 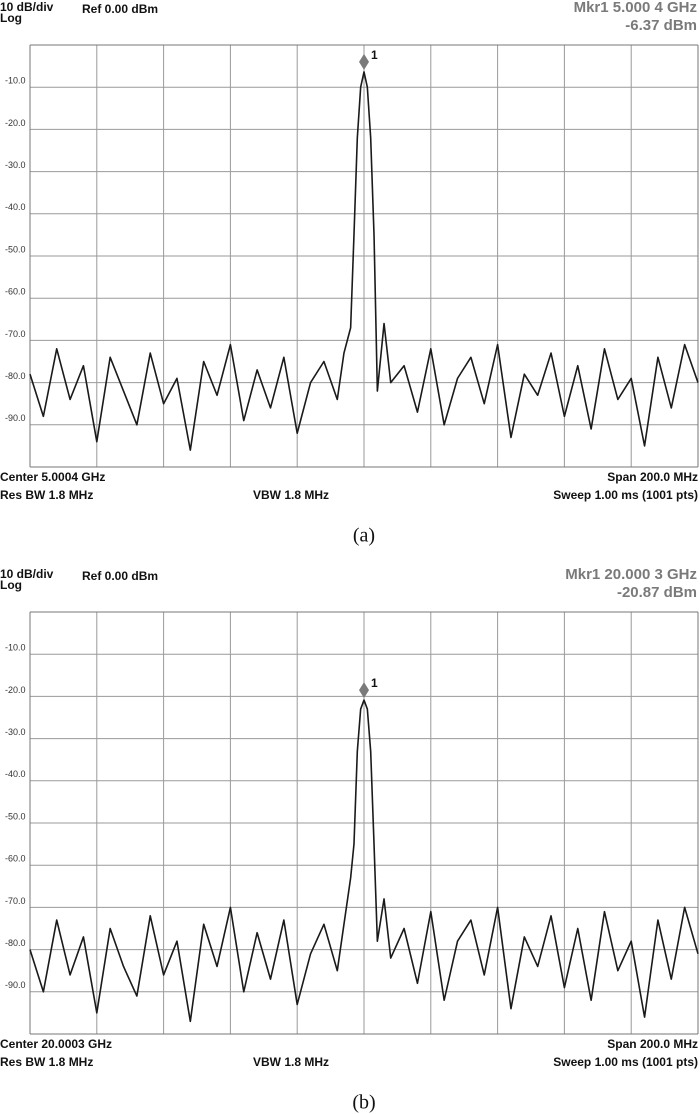 I want to click on caption: (a), so click(x=364, y=536).